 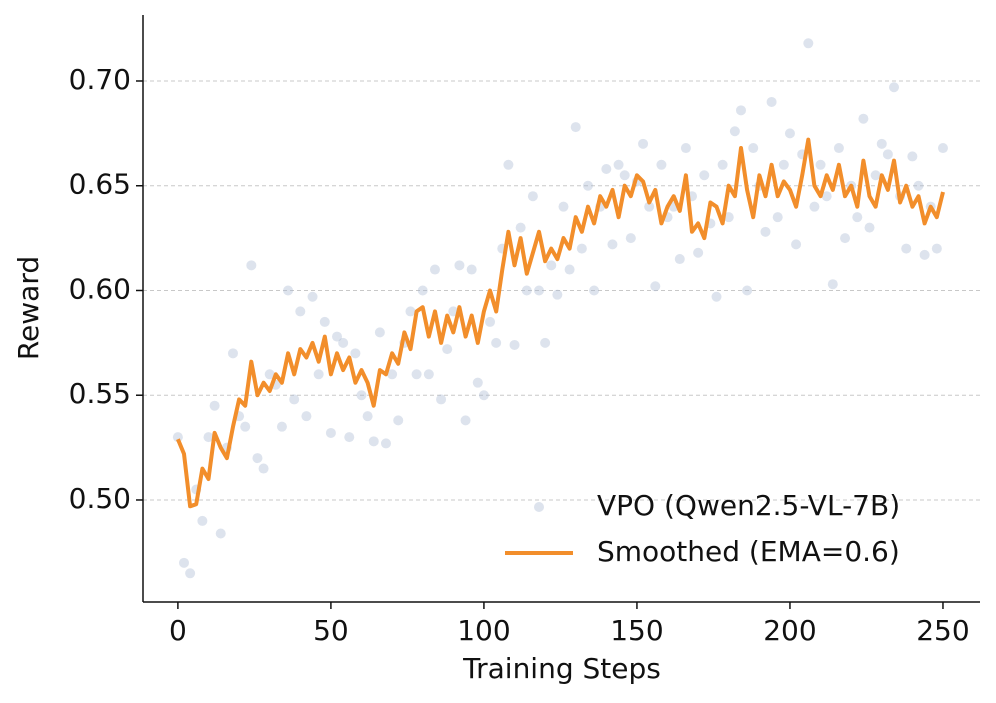 What do you see at coordinates (100, 288) in the screenshot?
I see `y-tick-label: 0.60` at bounding box center [100, 288].